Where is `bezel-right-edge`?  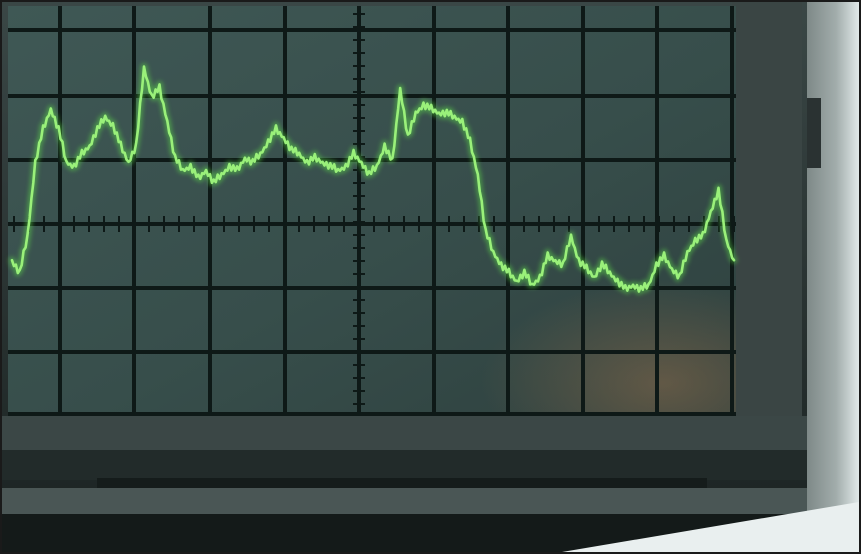
bezel-right-edge is located at coordinates (767, 222).